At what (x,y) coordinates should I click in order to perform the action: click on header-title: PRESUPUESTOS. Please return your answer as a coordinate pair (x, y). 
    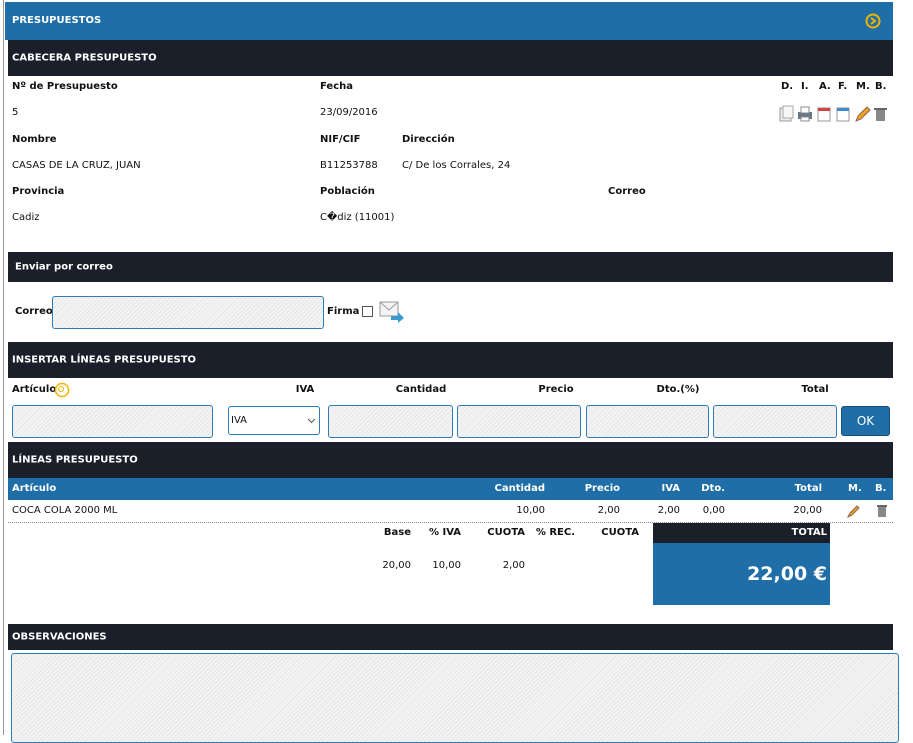
    Looking at the image, I should click on (57, 20).